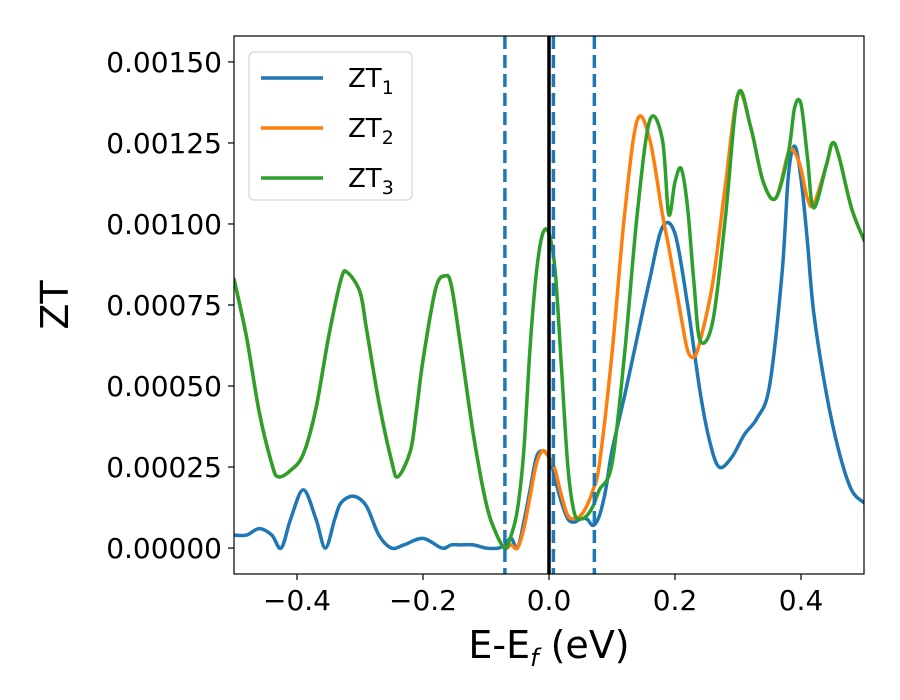  I want to click on x-tick-label: 0.2, so click(675, 600).